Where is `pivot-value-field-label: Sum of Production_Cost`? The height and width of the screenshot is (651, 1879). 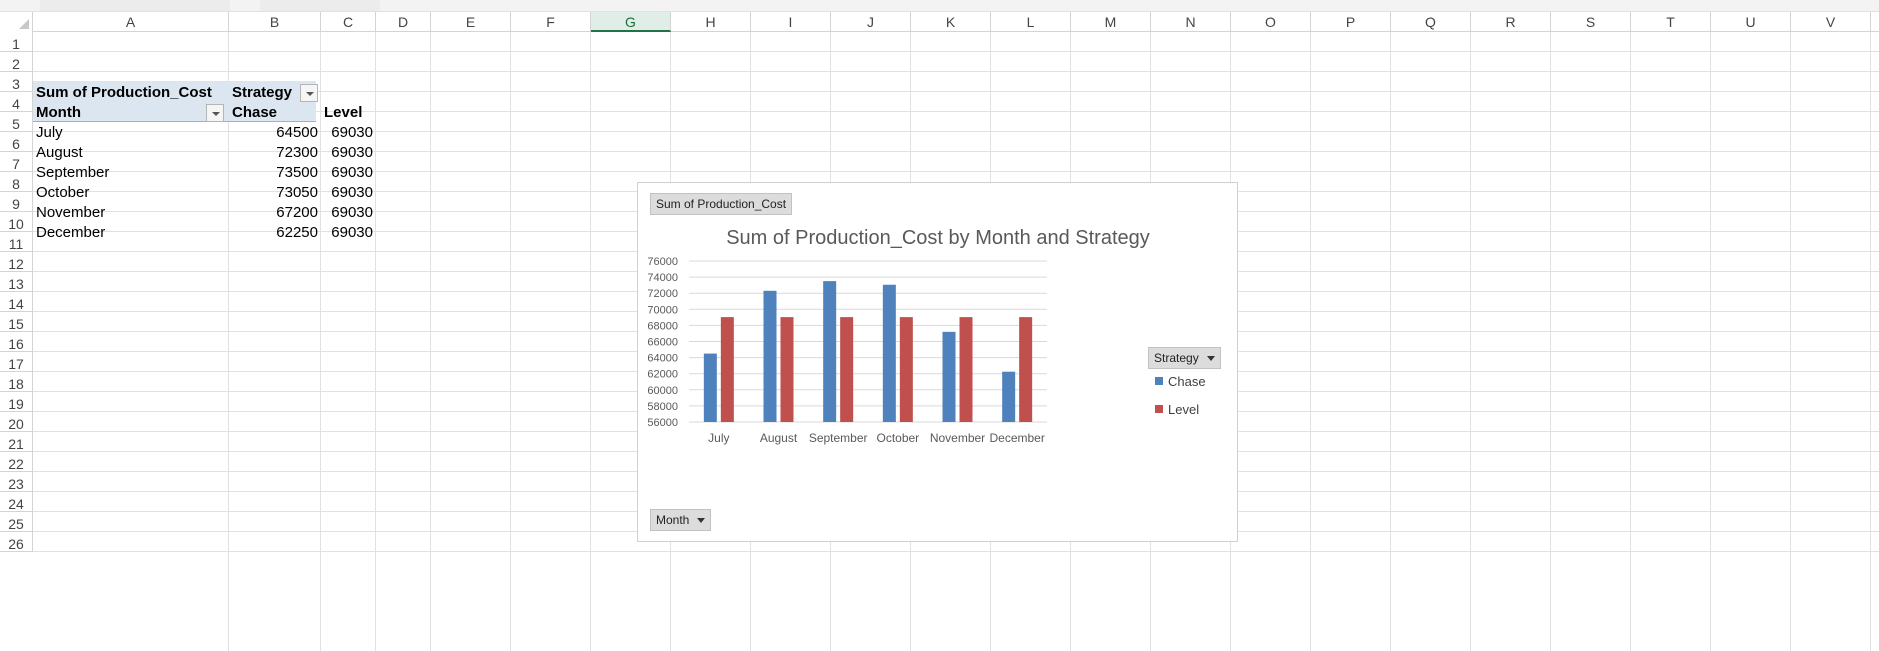 pivot-value-field-label: Sum of Production_Cost is located at coordinates (124, 92).